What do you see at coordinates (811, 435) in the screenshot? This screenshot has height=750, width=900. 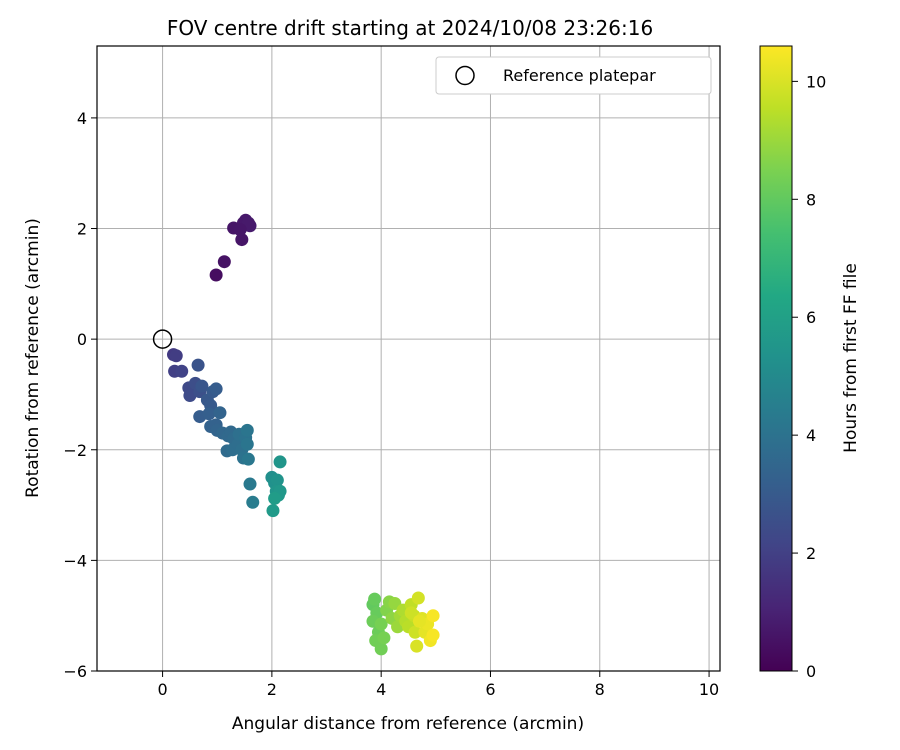 I see `colorbar-tick-label: 4` at bounding box center [811, 435].